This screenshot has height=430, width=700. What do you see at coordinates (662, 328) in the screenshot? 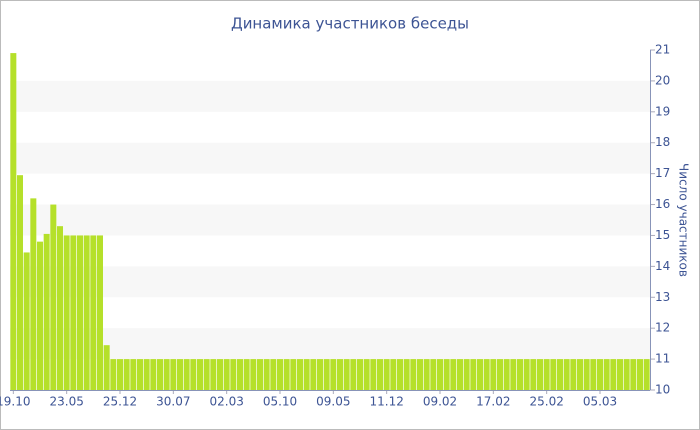
I see `y-tick-label: 12` at bounding box center [662, 328].